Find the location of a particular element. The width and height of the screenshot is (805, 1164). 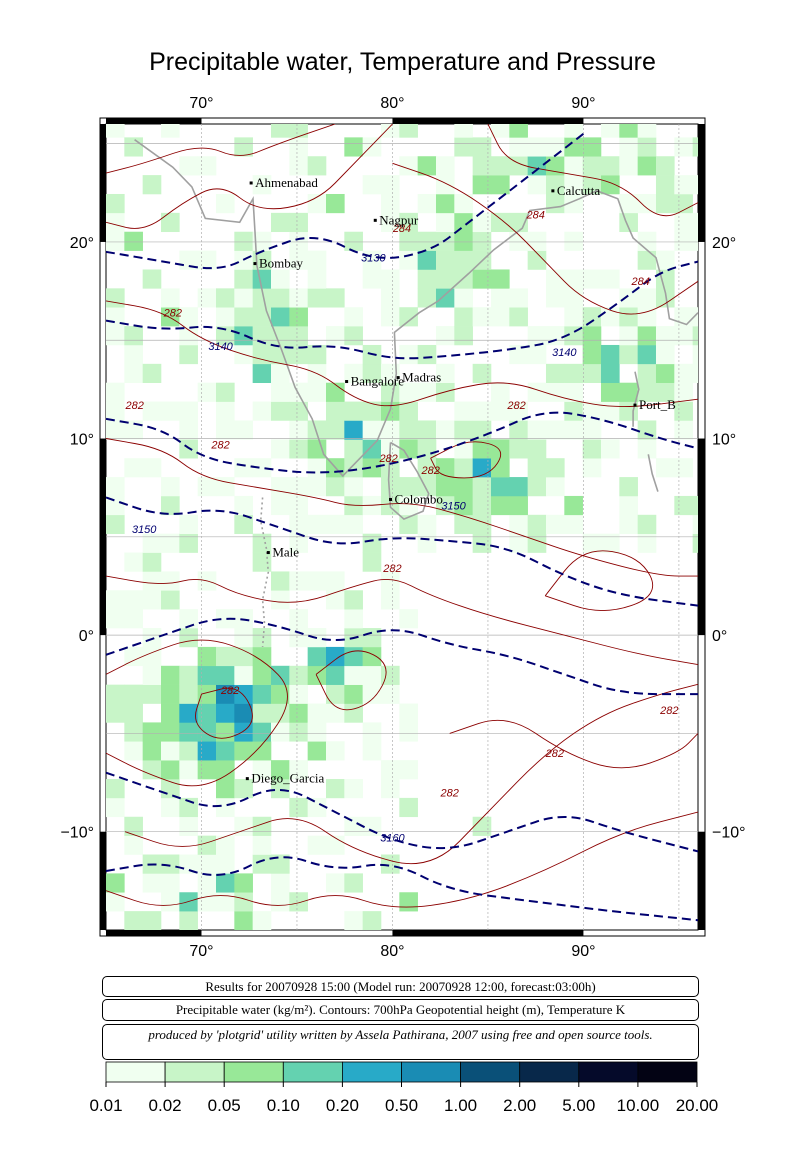

city-marker: Colombo is located at coordinates (416, 498).